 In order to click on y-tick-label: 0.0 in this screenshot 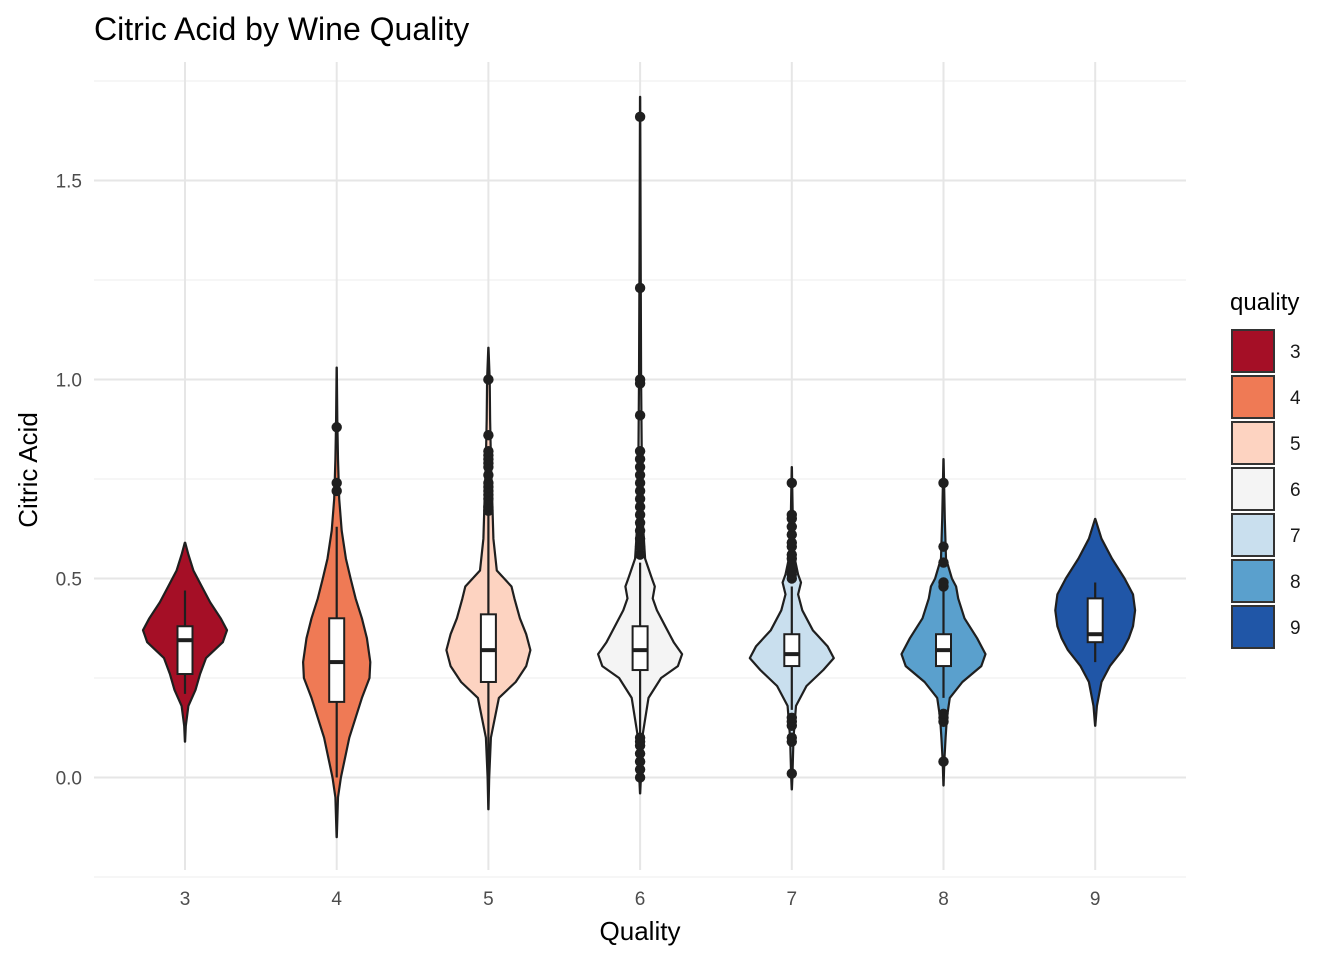, I will do `click(69, 779)`.